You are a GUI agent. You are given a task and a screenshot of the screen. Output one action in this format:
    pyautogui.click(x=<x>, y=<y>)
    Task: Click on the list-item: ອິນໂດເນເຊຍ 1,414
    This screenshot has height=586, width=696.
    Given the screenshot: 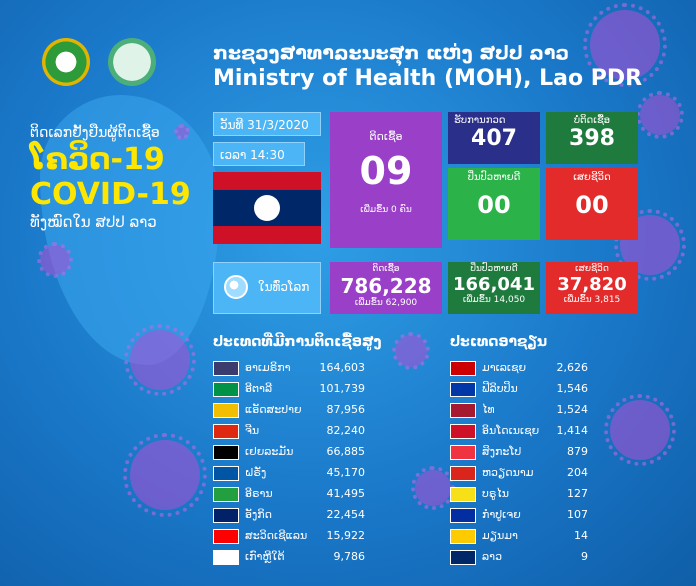 What is the action you would take?
    pyautogui.click(x=519, y=431)
    